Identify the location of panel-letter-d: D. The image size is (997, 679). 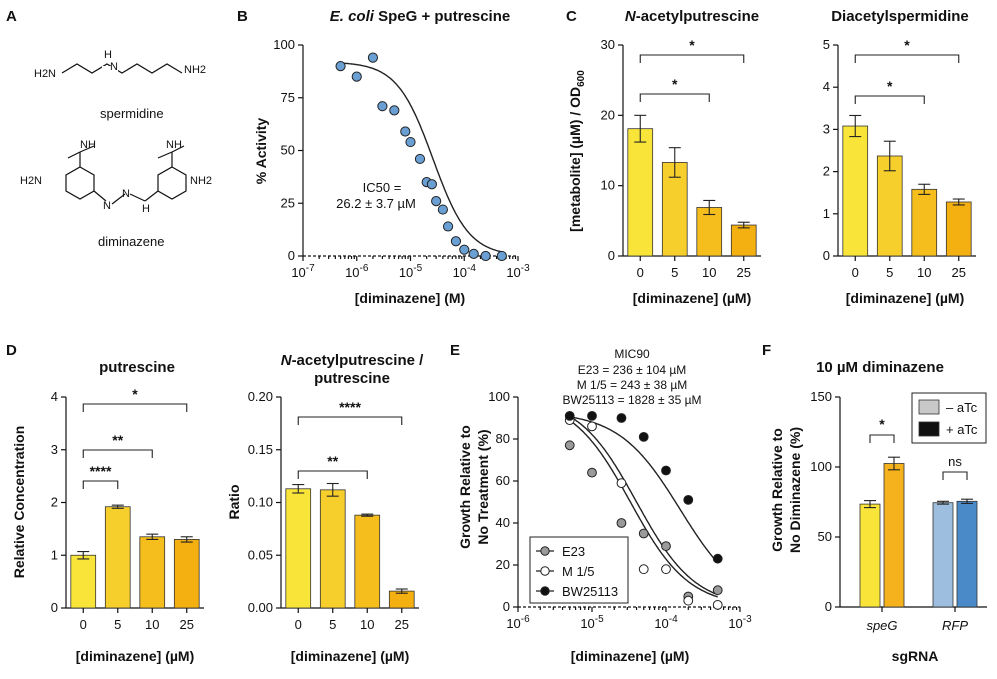
(11, 350).